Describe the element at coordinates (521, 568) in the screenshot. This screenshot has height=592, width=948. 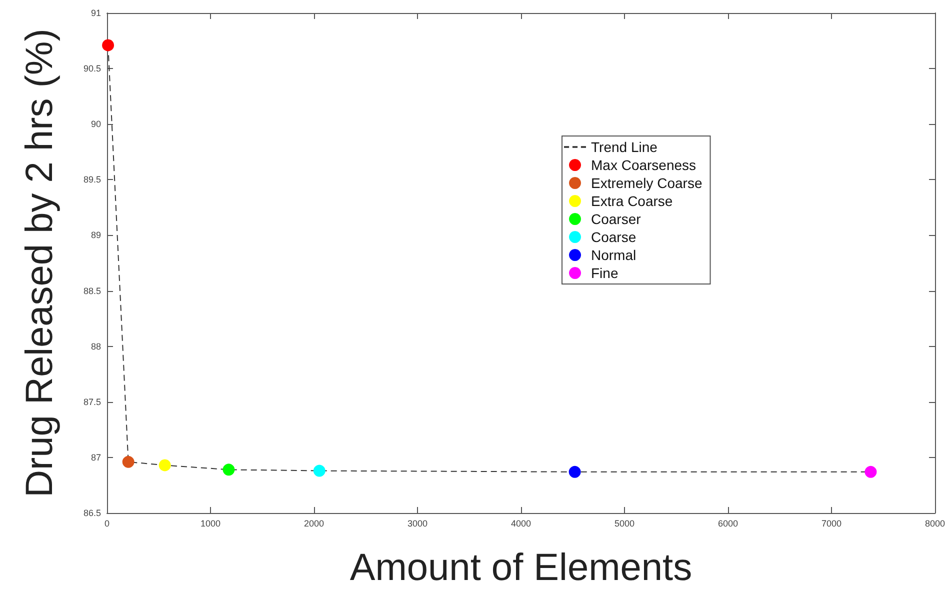
I see `x-axis-title: Amount of Elements` at that location.